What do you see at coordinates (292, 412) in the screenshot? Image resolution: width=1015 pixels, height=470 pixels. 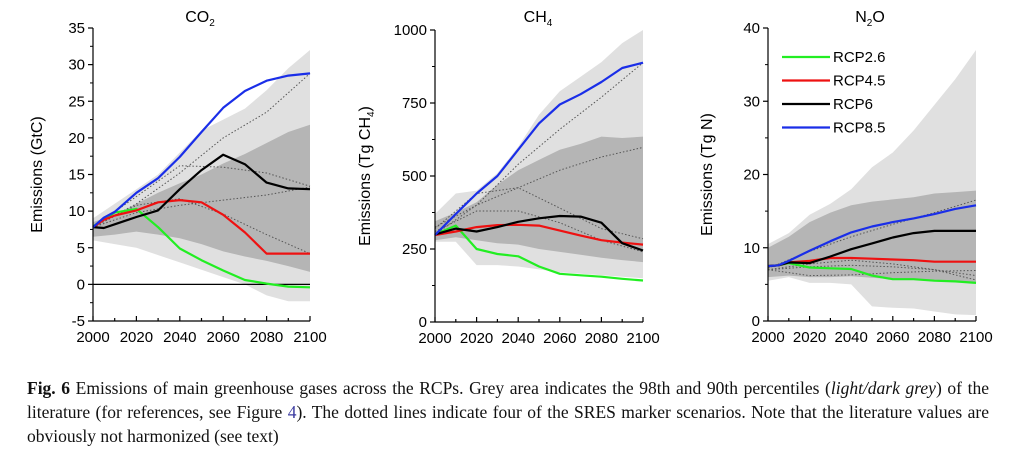 I see `figure-4-link: 4` at bounding box center [292, 412].